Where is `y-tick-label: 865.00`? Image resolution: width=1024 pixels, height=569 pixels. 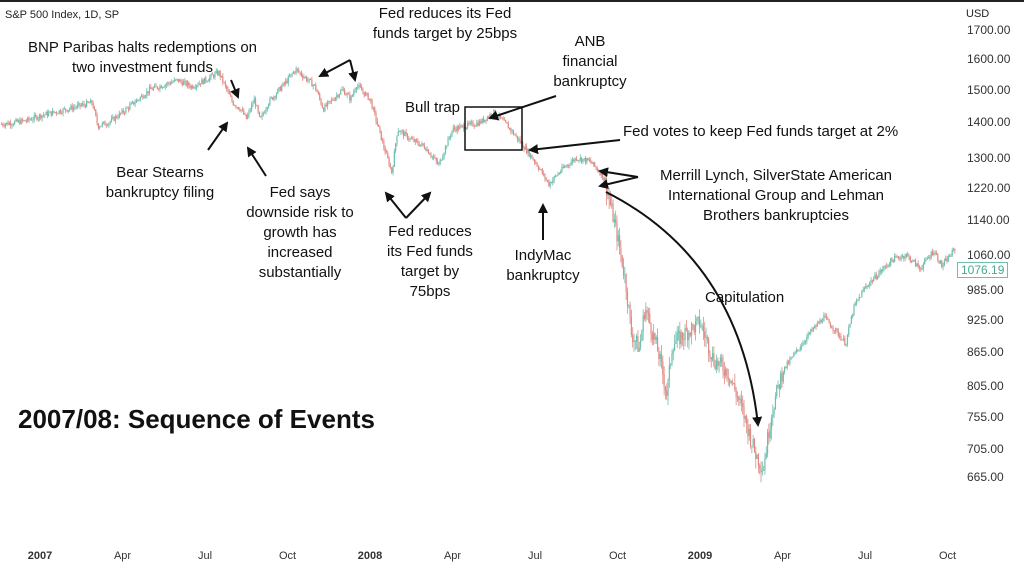 y-tick-label: 865.00 is located at coordinates (985, 351).